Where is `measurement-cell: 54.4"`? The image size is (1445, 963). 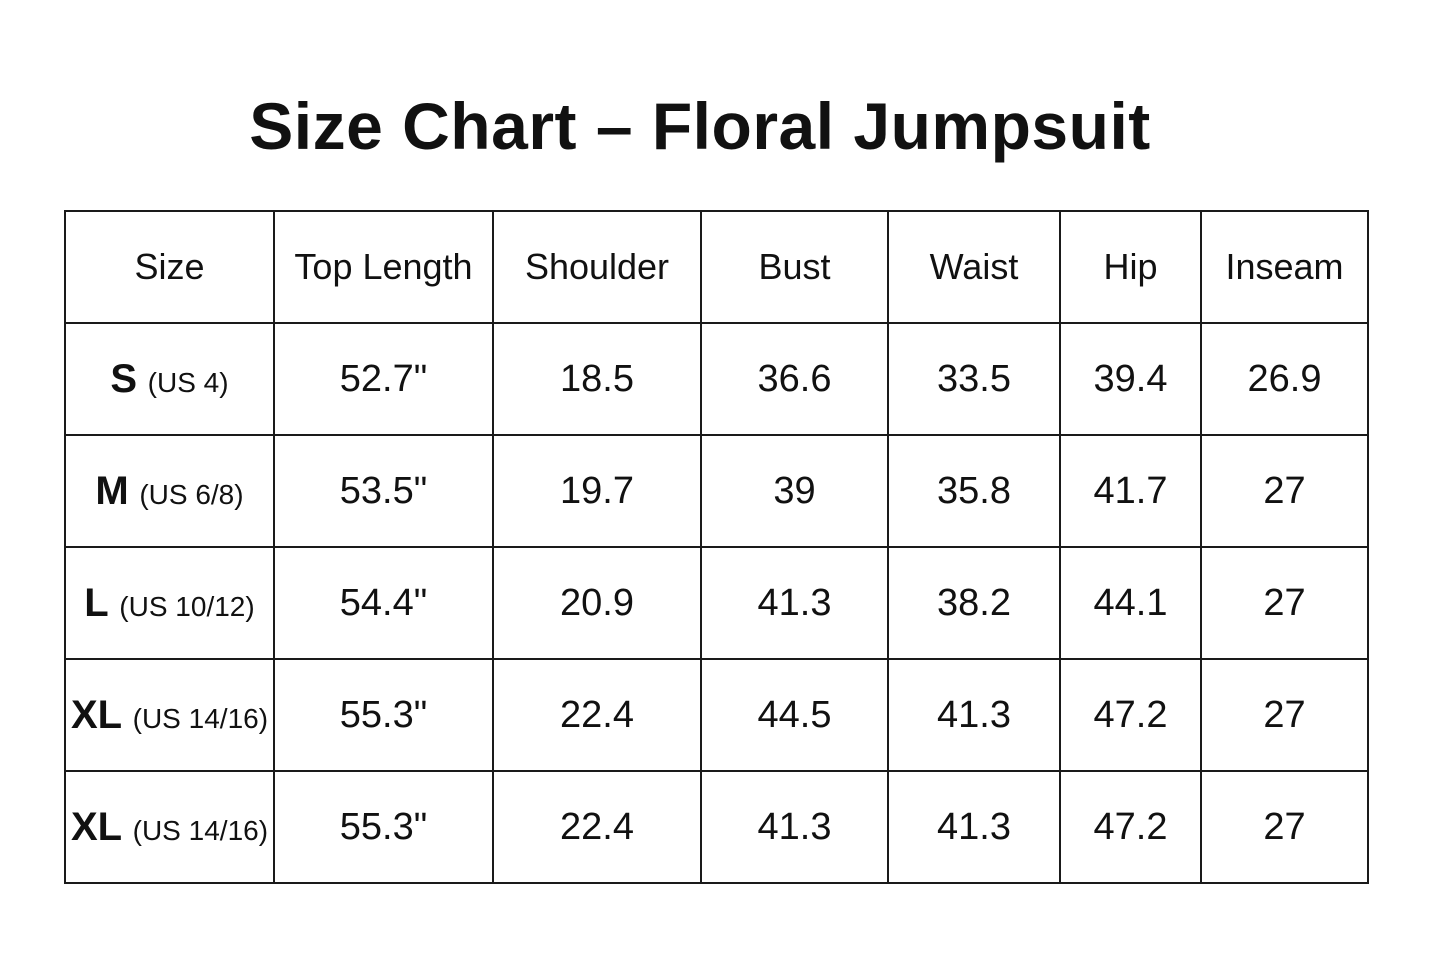 measurement-cell: 54.4" is located at coordinates (383, 603).